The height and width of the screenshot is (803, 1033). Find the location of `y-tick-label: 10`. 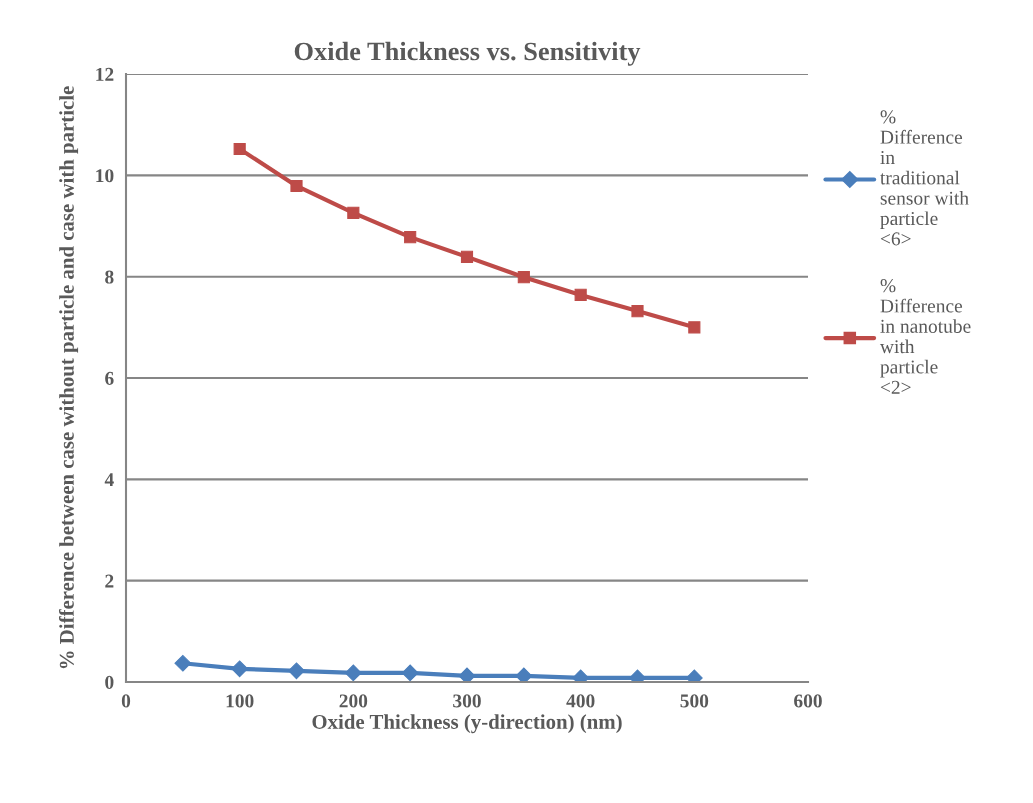

y-tick-label: 10 is located at coordinates (105, 176).